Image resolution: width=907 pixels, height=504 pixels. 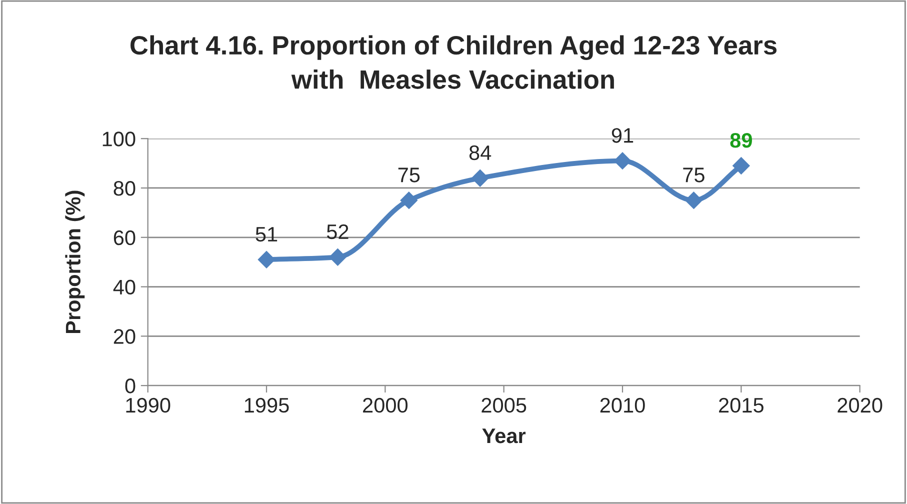 What do you see at coordinates (130, 386) in the screenshot?
I see `y-tick-label: 0` at bounding box center [130, 386].